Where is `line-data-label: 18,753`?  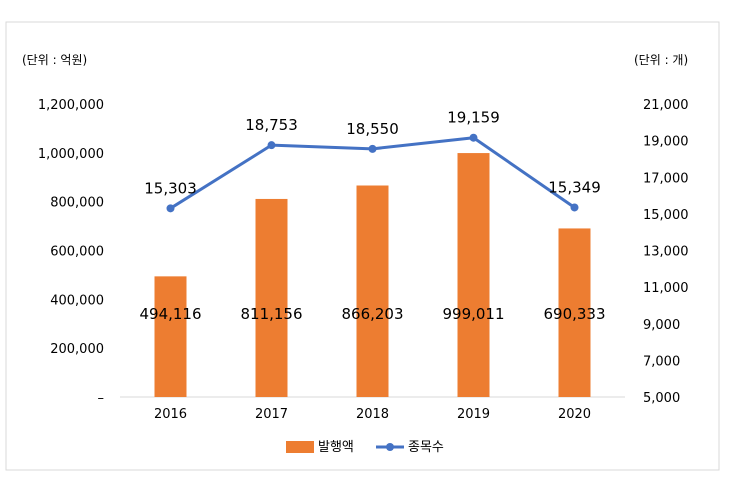
line-data-label: 18,753 is located at coordinates (271, 125).